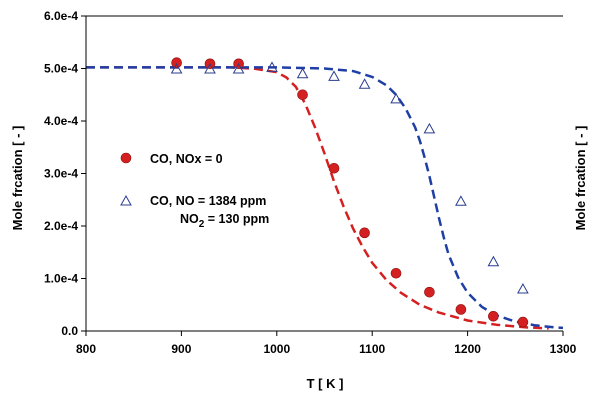 The height and width of the screenshot is (399, 591). Describe the element at coordinates (69, 331) in the screenshot. I see `y-tick-label: 0.0` at that location.